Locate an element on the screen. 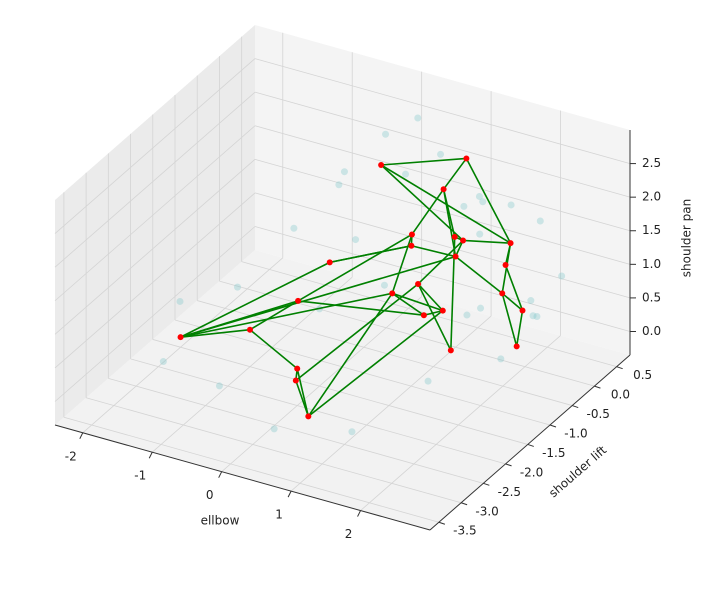 The width and height of the screenshot is (709, 591). z-tick-label: 1.5 is located at coordinates (651, 230).